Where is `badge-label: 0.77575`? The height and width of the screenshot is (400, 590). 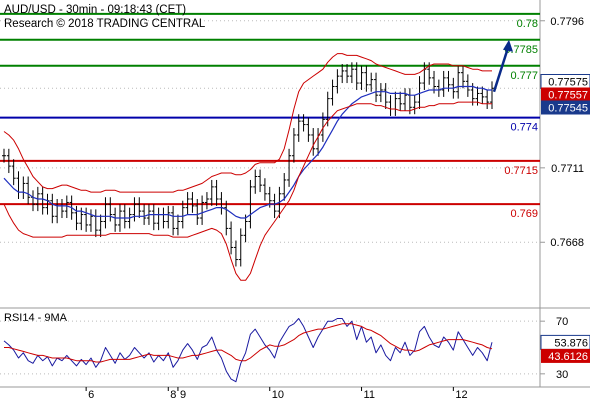
badge-label: 0.77575 is located at coordinates (568, 82).